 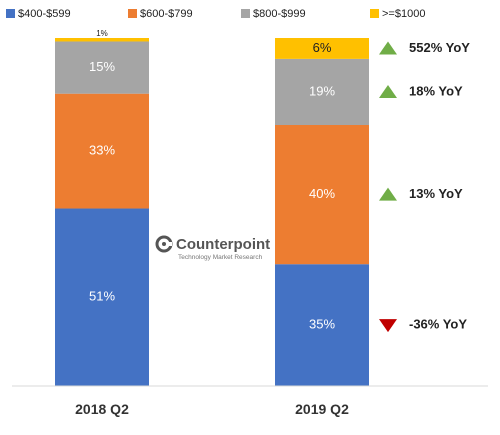 I want to click on category-label-2019-q2: 2019 Q2, so click(x=322, y=409).